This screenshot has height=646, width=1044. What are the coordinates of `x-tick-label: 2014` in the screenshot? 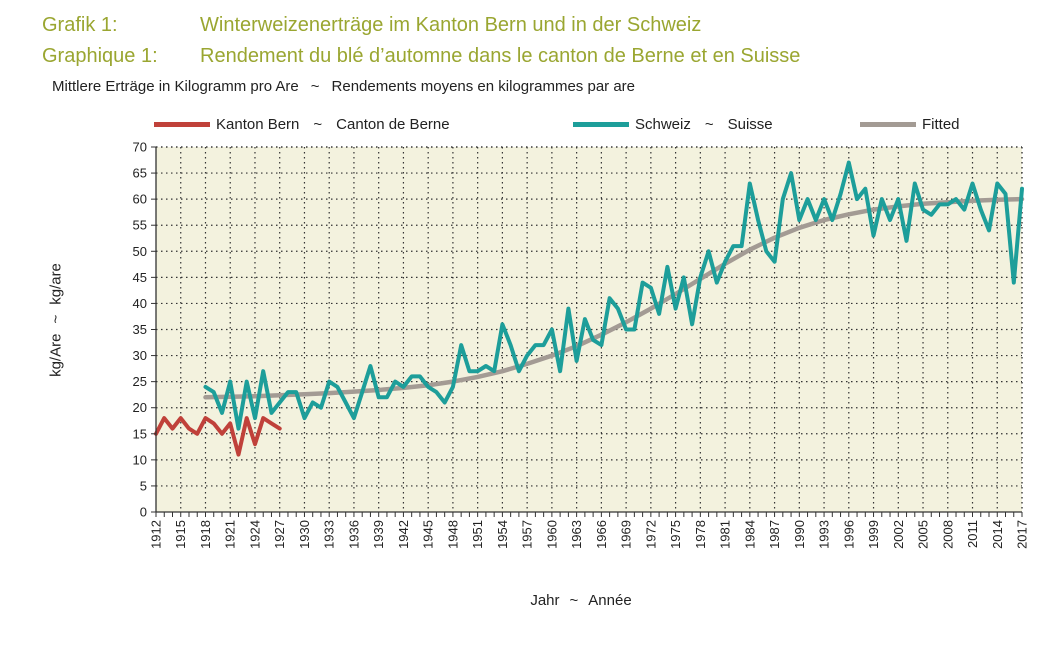 It's located at (997, 534).